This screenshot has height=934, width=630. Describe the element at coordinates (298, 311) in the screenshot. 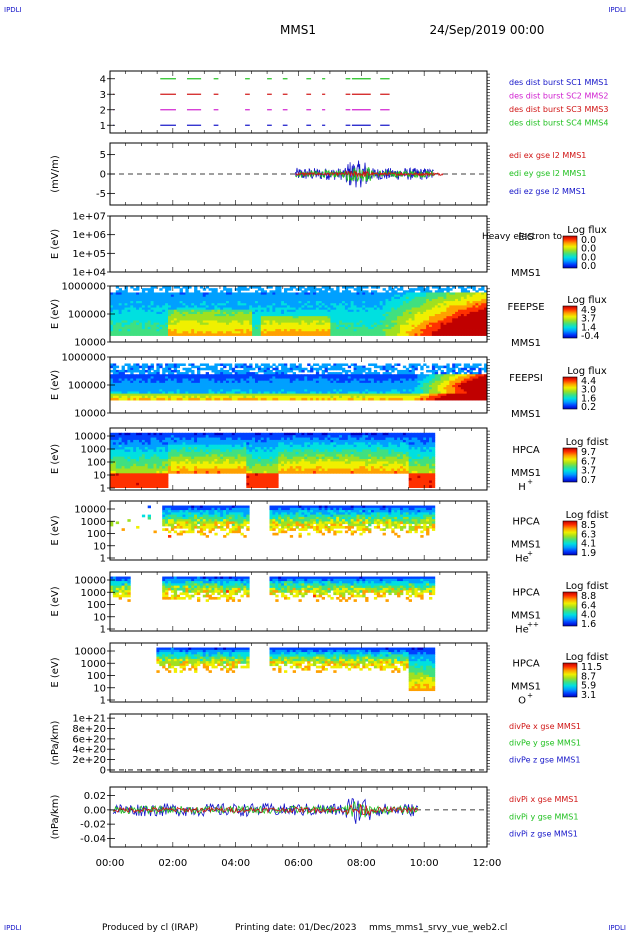

I see `spectrogram` at that location.